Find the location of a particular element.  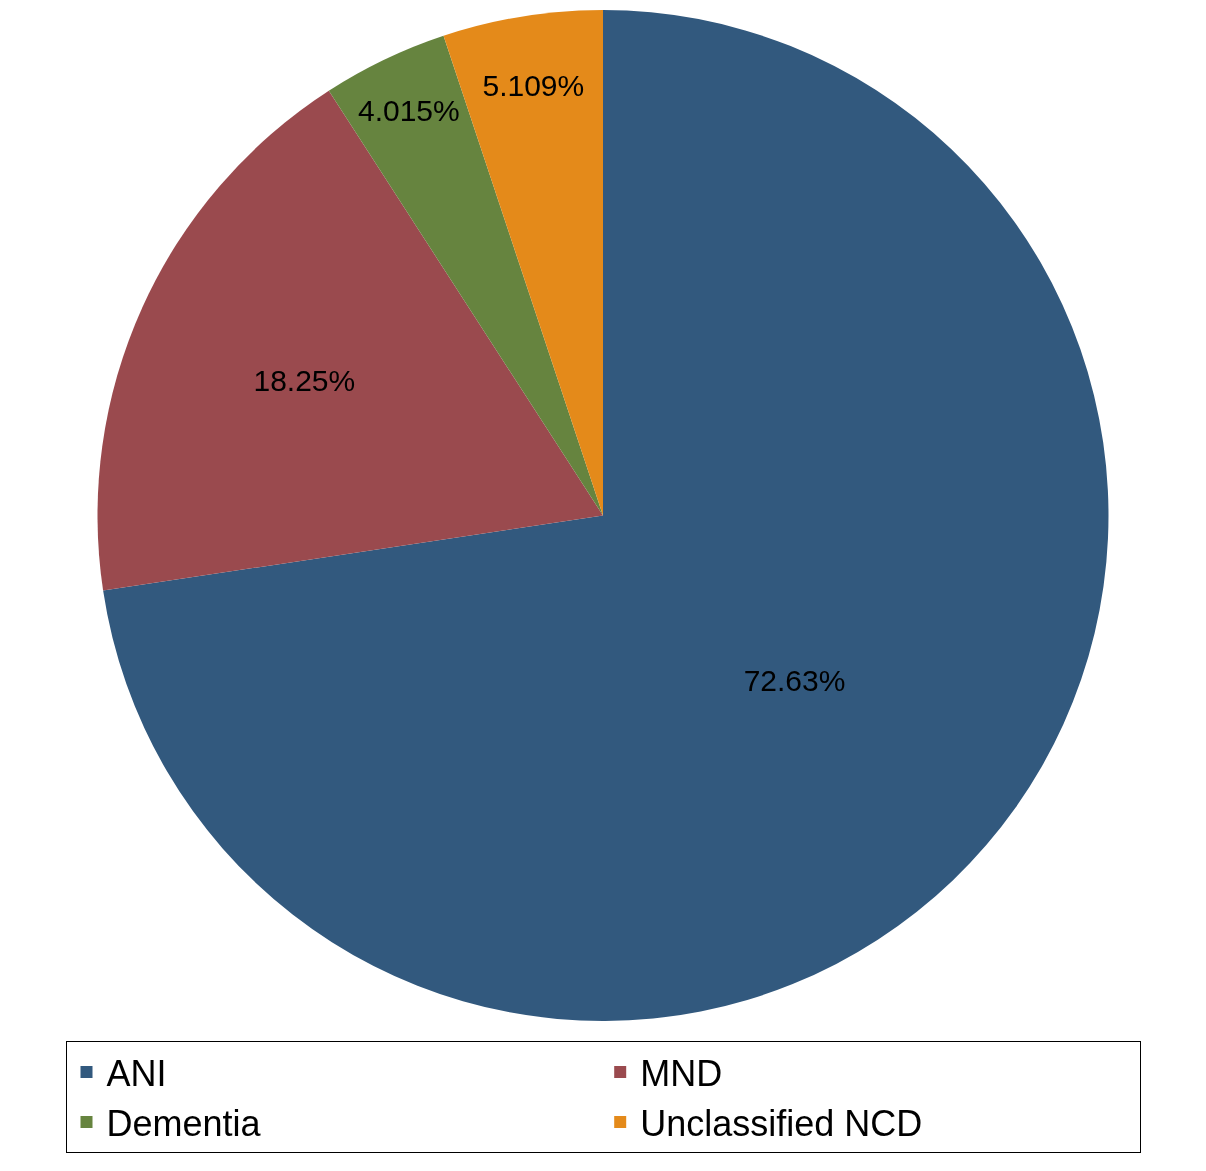

data-label: 72.63% is located at coordinates (794, 680).